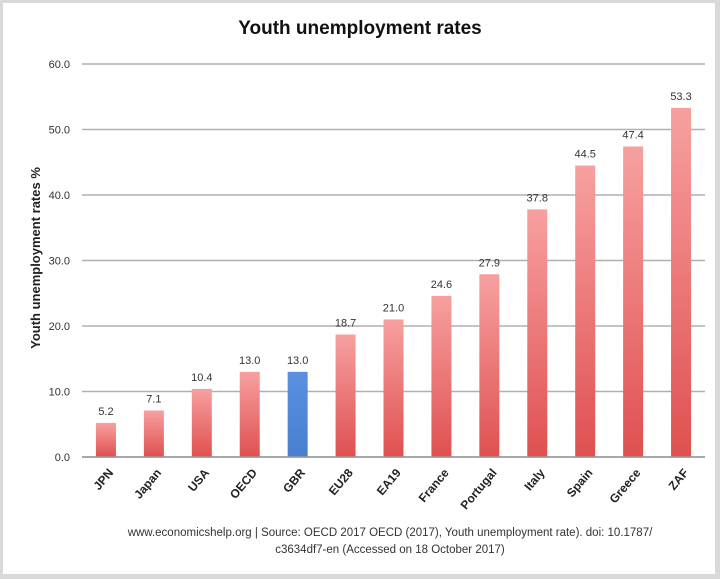 The width and height of the screenshot is (720, 579). What do you see at coordinates (59, 65) in the screenshot?
I see `y-tick-label: 60.0` at bounding box center [59, 65].